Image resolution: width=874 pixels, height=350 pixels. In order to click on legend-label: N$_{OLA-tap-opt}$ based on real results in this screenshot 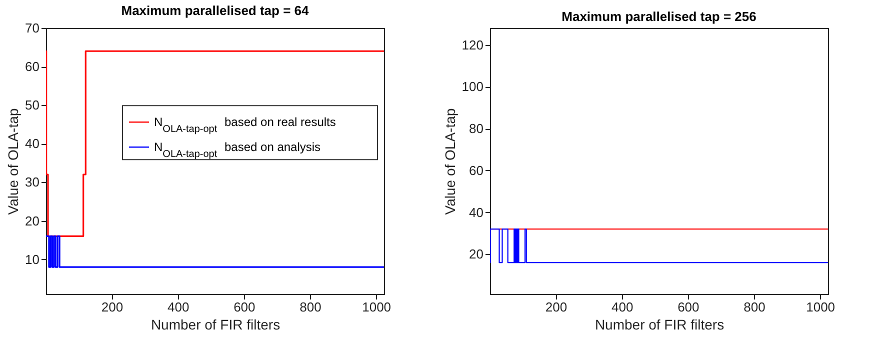, I will do `click(245, 125)`.